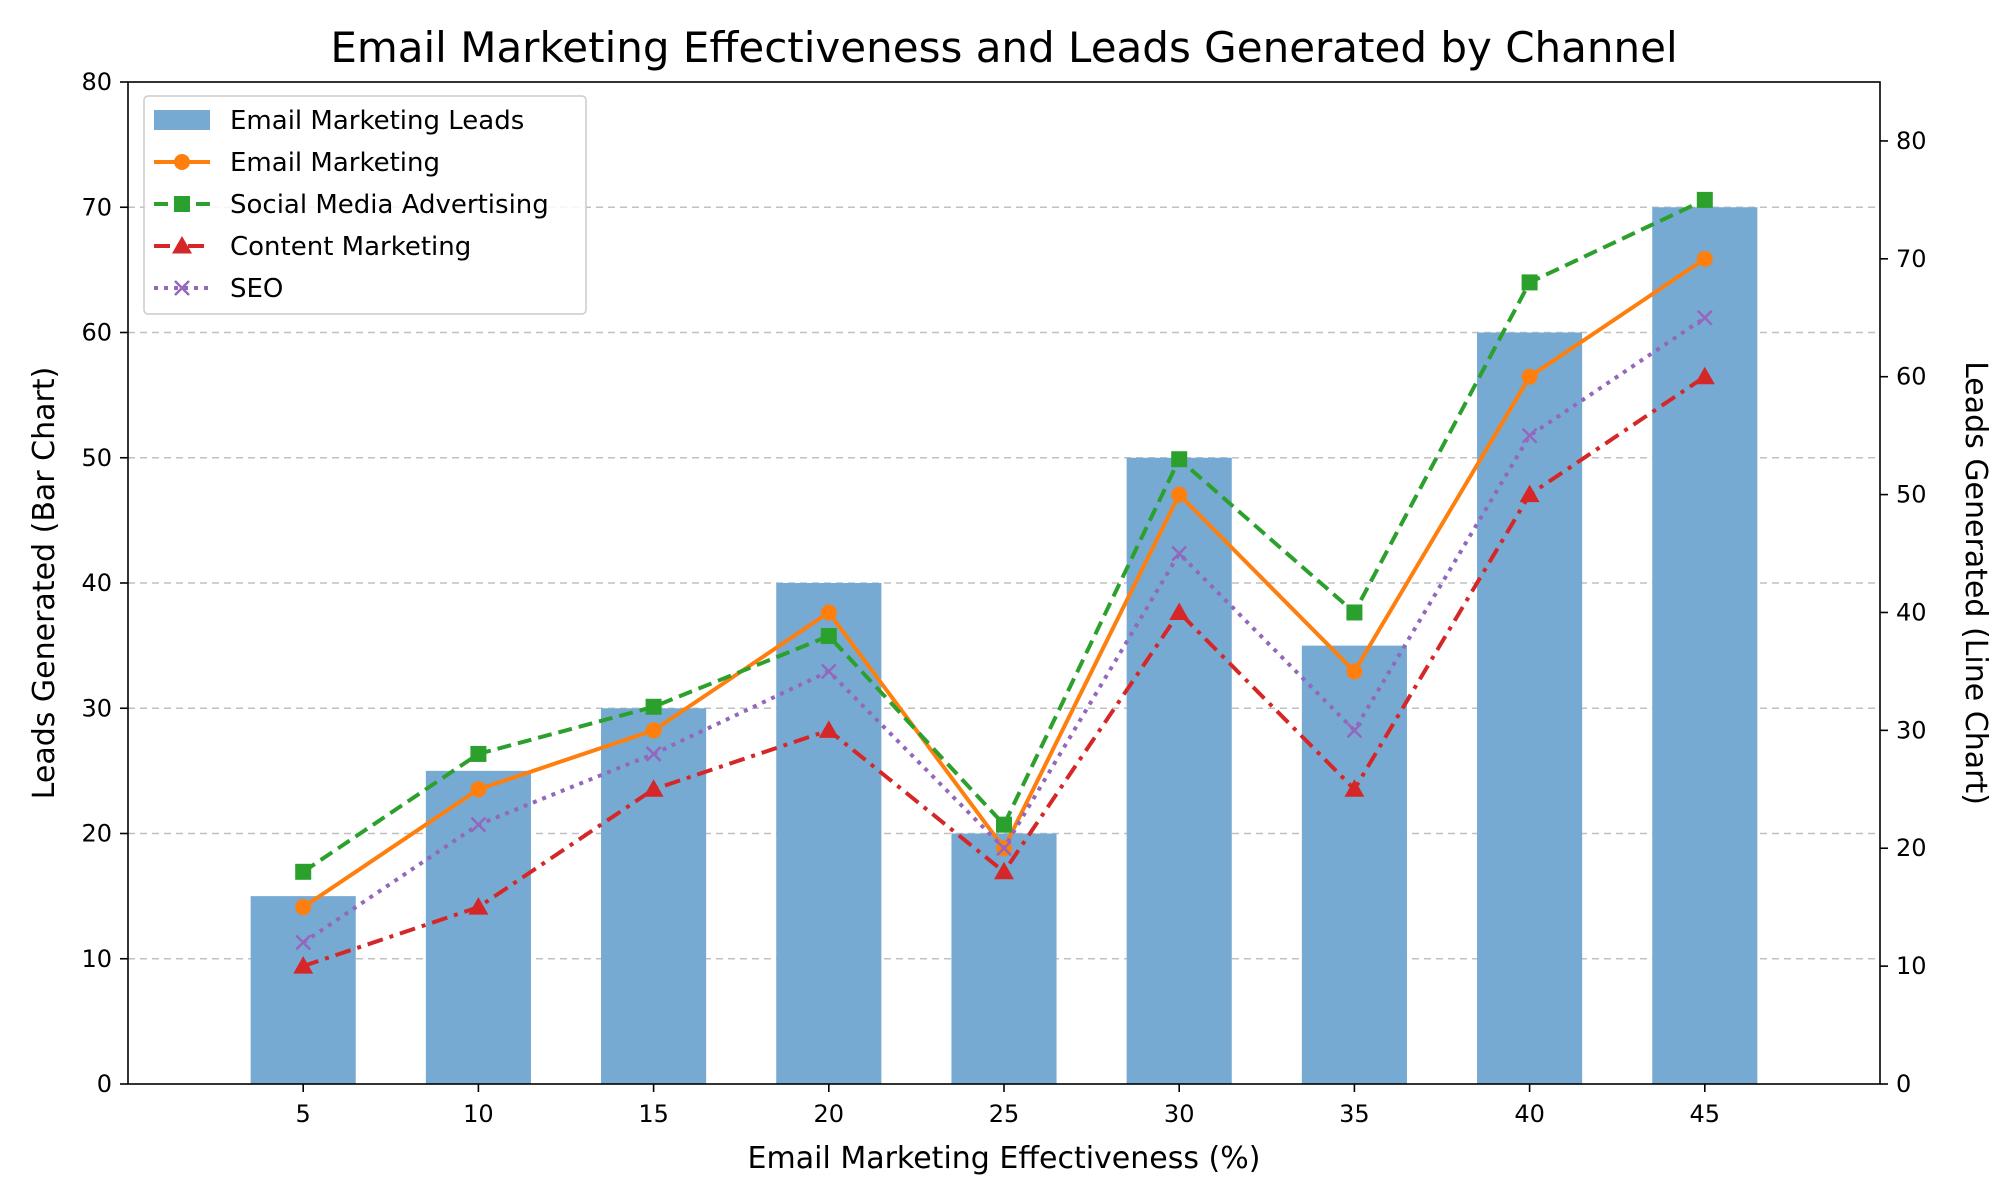 The width and height of the screenshot is (2000, 1204). Describe the element at coordinates (96, 207) in the screenshot. I see `y-left-tick-label-7: 70` at that location.